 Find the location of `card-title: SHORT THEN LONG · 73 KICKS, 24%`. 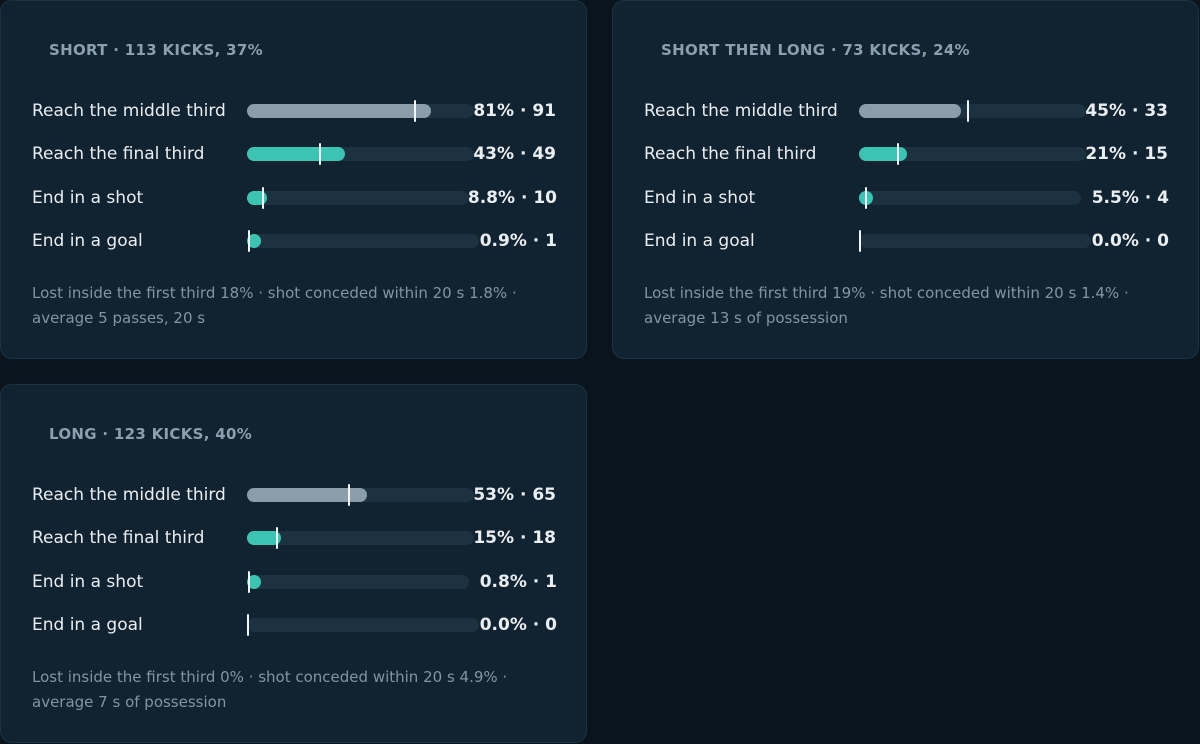

card-title: SHORT THEN LONG · 73 KICKS, 24% is located at coordinates (815, 50).